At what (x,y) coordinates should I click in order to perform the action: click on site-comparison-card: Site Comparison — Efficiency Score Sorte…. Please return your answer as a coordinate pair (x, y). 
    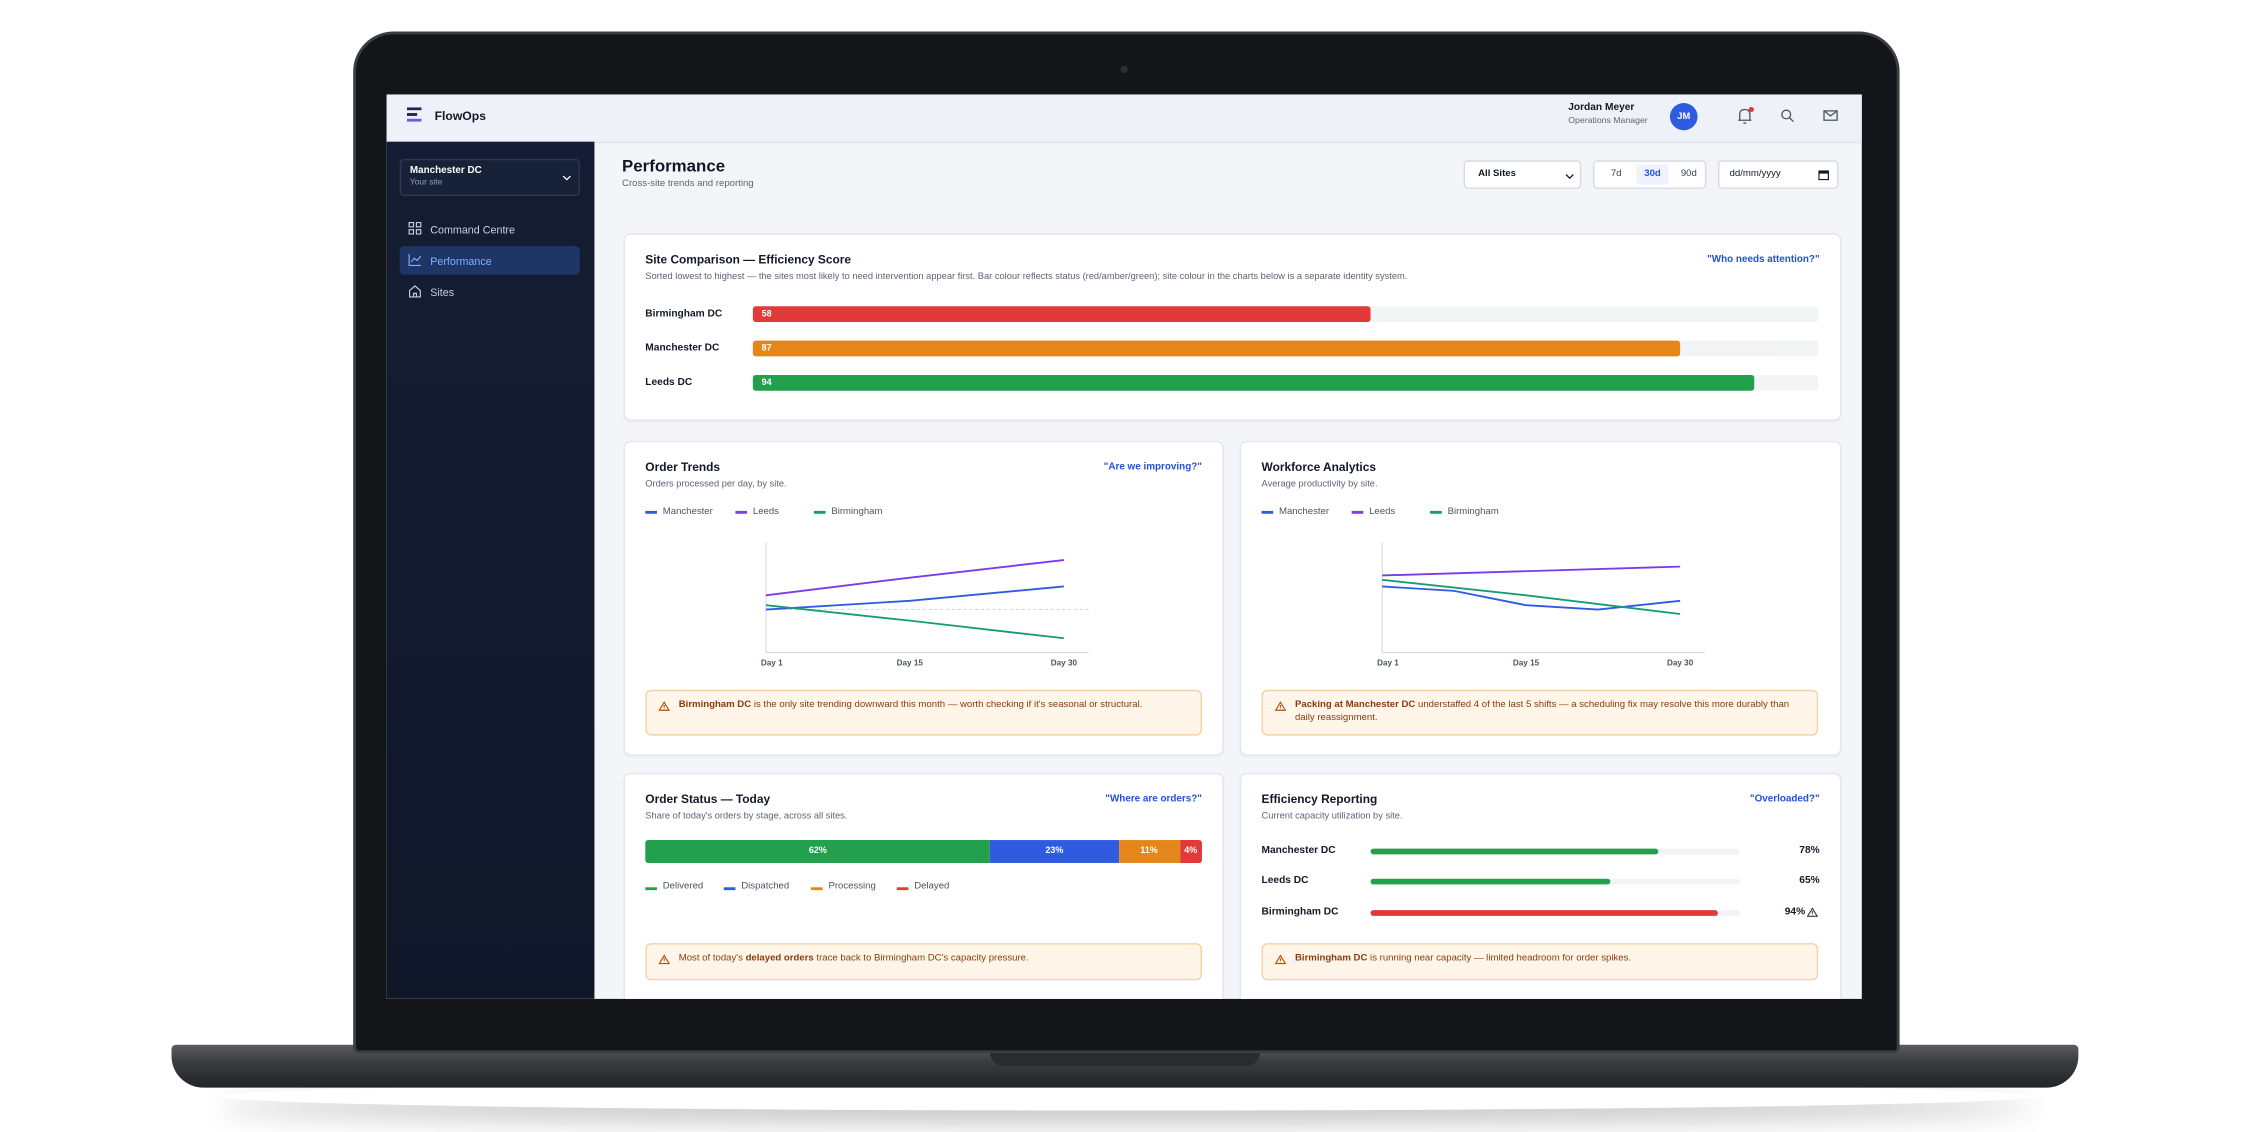
    Looking at the image, I should click on (1232, 327).